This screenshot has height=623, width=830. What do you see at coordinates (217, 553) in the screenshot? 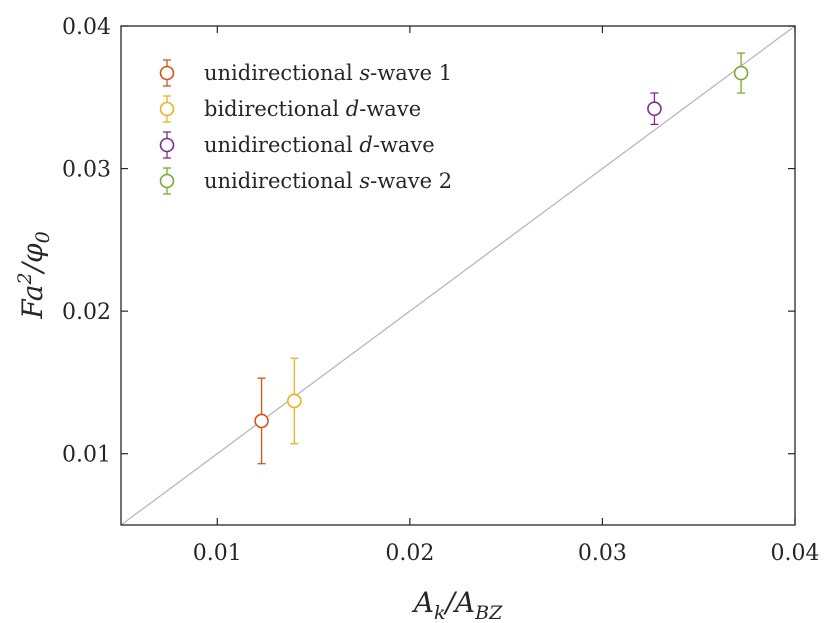
I see `x-tick-label: 0.01` at bounding box center [217, 553].